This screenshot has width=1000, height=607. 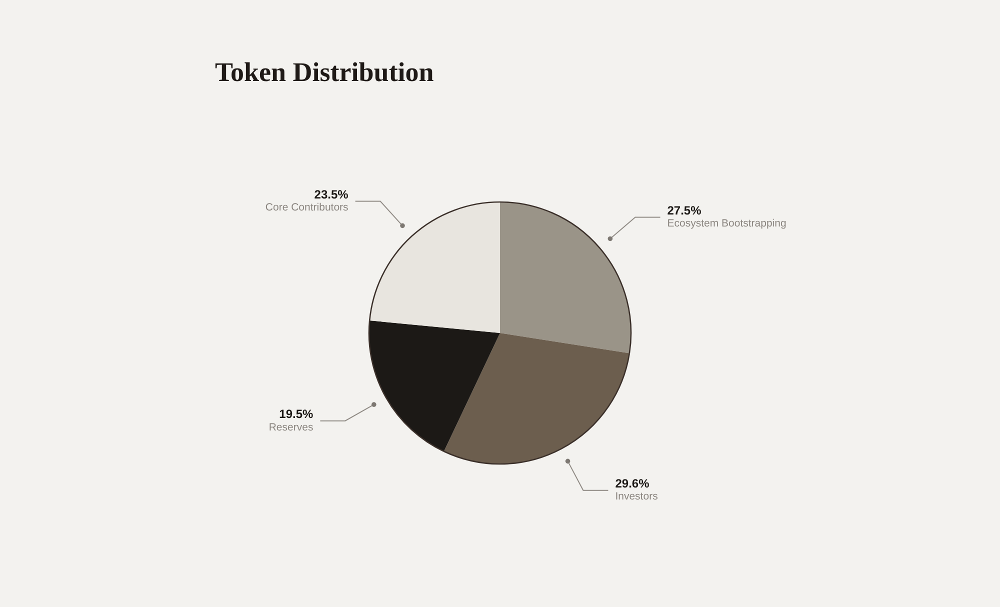 What do you see at coordinates (636, 496) in the screenshot?
I see `slice-label: Investors` at bounding box center [636, 496].